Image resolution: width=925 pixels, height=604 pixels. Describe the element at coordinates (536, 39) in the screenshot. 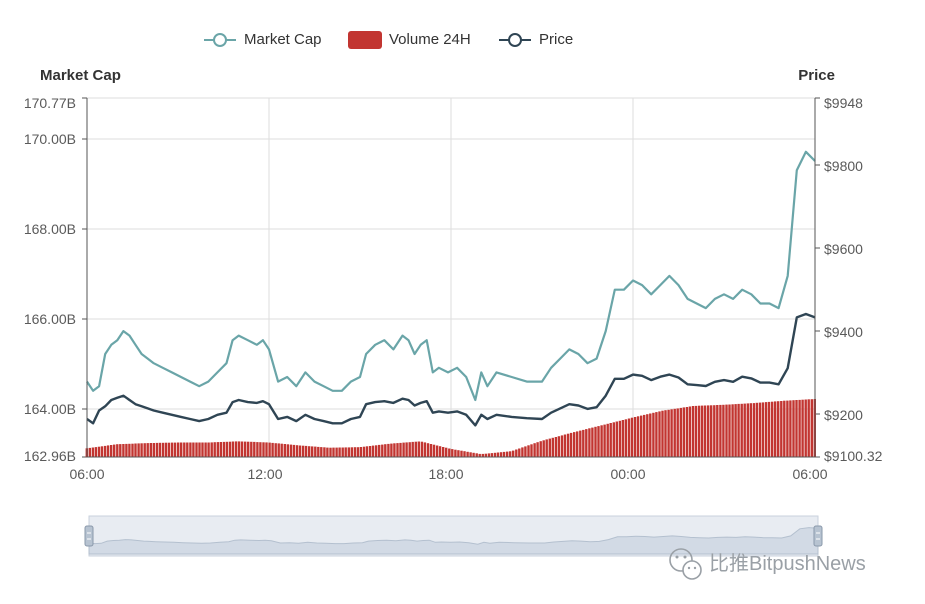

I see `legend-item-price: Price` at that location.